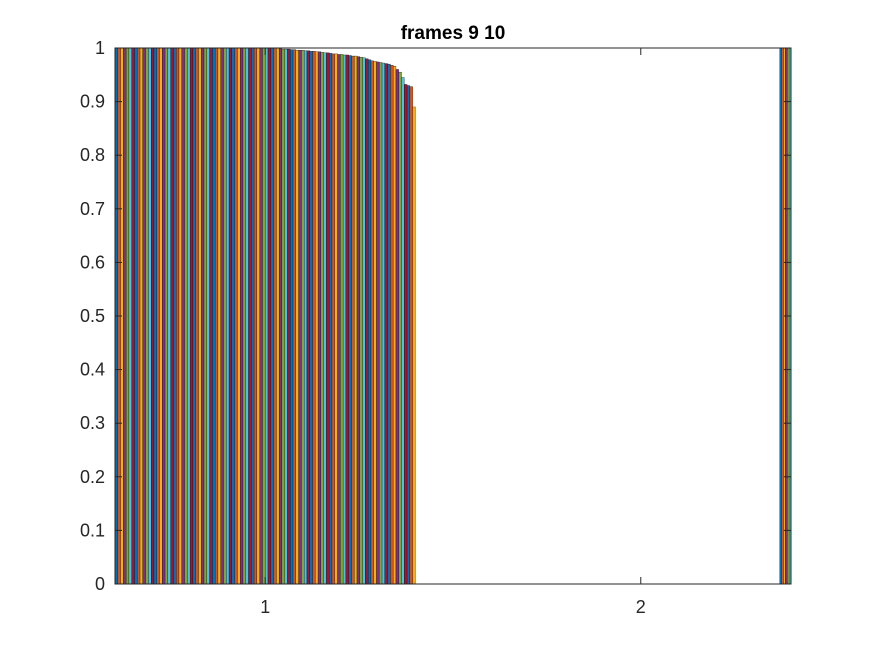 The image size is (875, 656). Describe the element at coordinates (92, 155) in the screenshot. I see `y-tick-label: 0.8` at that location.